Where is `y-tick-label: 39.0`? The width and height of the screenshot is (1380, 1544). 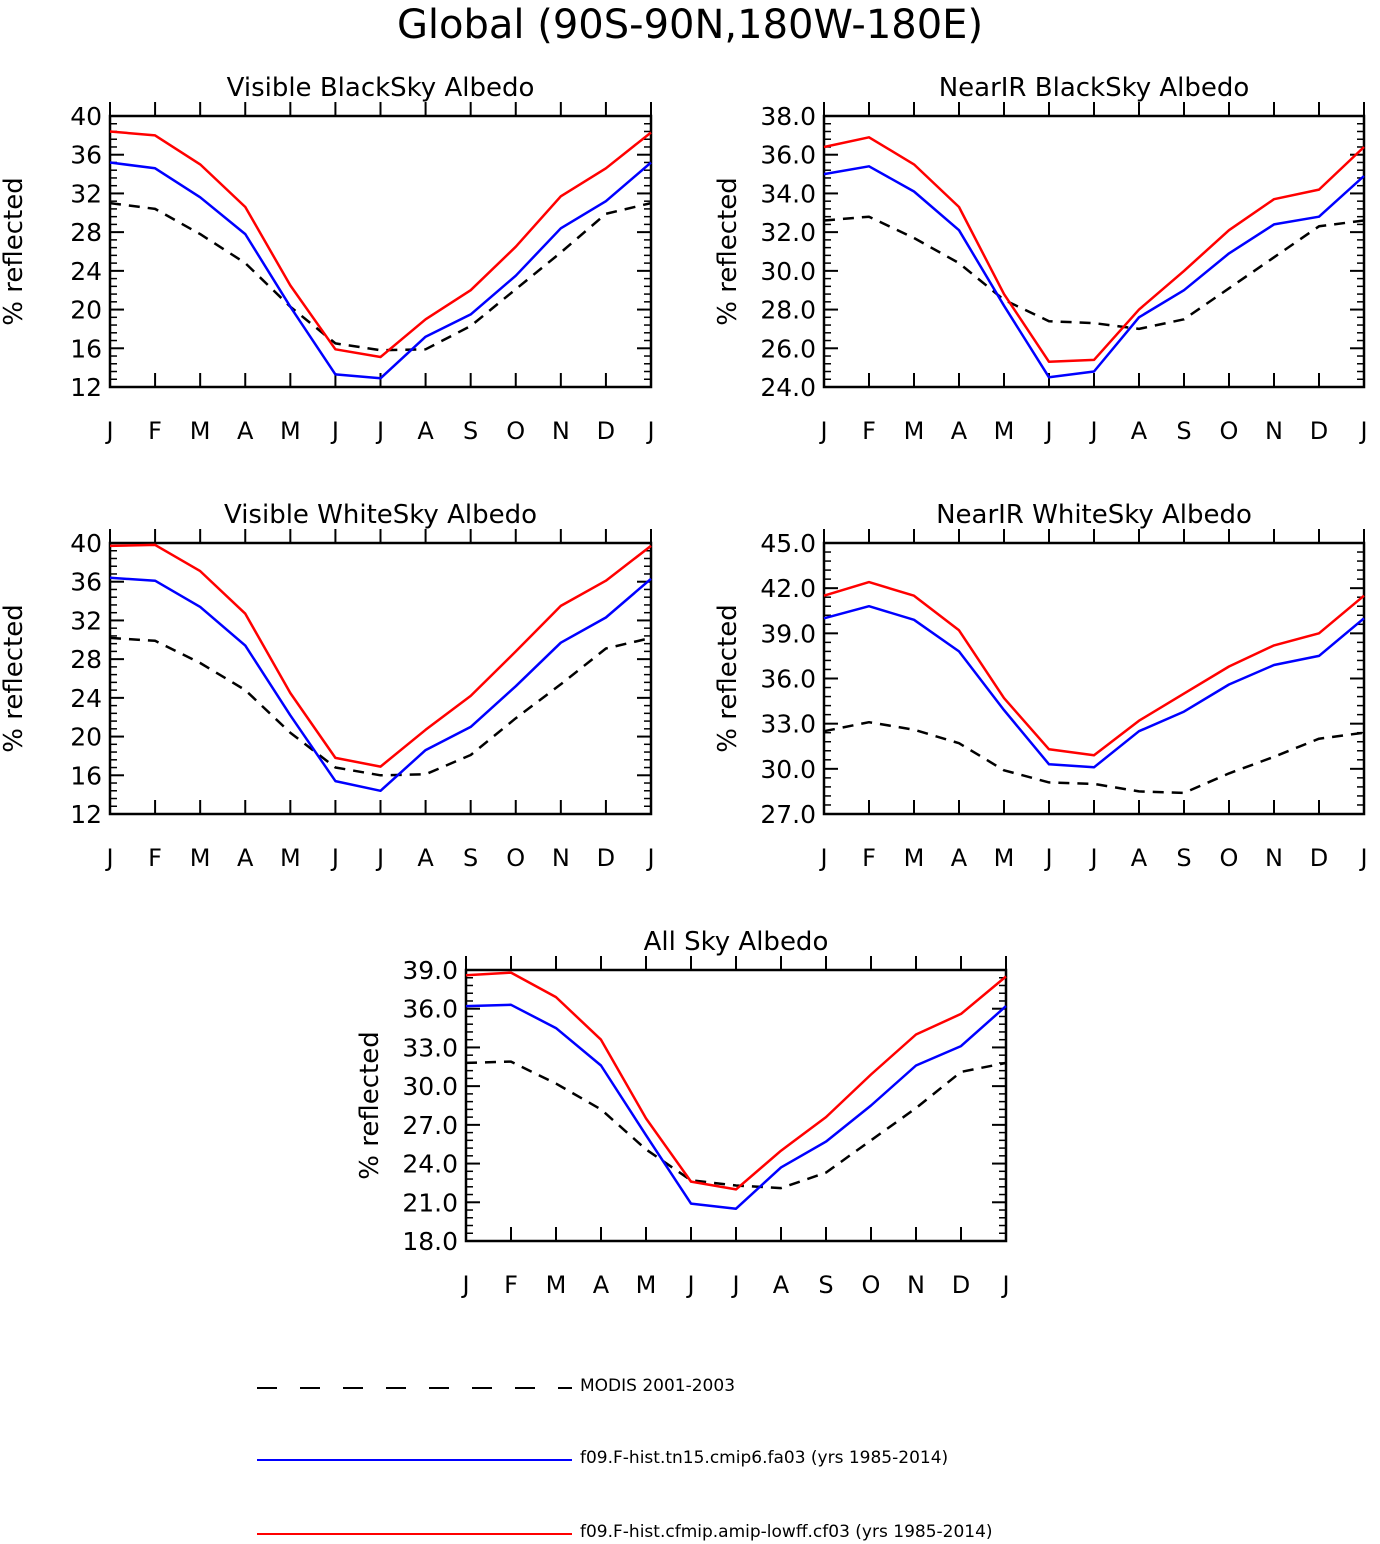 y-tick-label: 39.0 is located at coordinates (788, 633).